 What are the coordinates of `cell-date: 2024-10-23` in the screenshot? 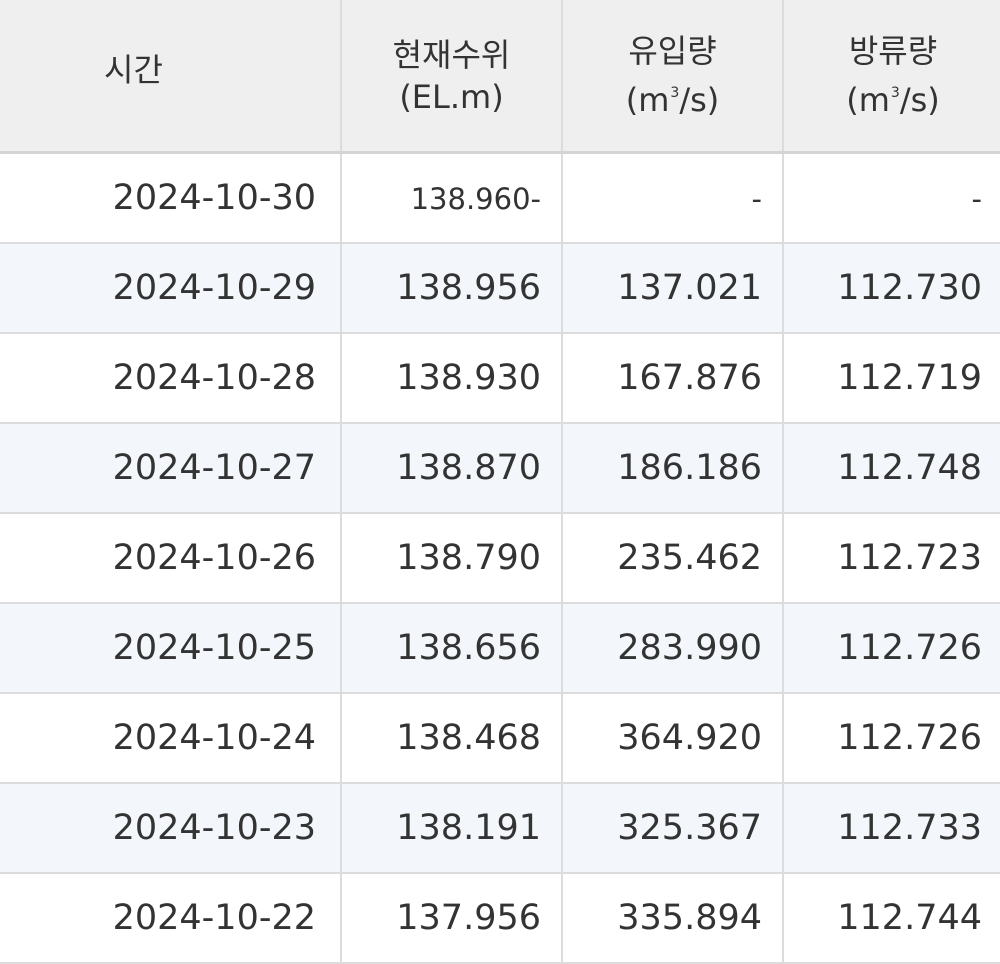 It's located at (171, 828).